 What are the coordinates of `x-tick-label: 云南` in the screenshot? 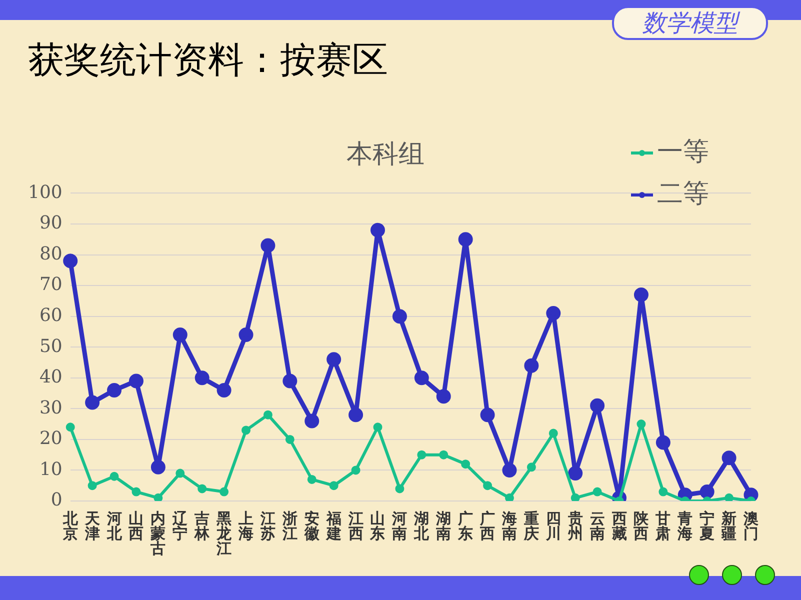 It's located at (596, 525).